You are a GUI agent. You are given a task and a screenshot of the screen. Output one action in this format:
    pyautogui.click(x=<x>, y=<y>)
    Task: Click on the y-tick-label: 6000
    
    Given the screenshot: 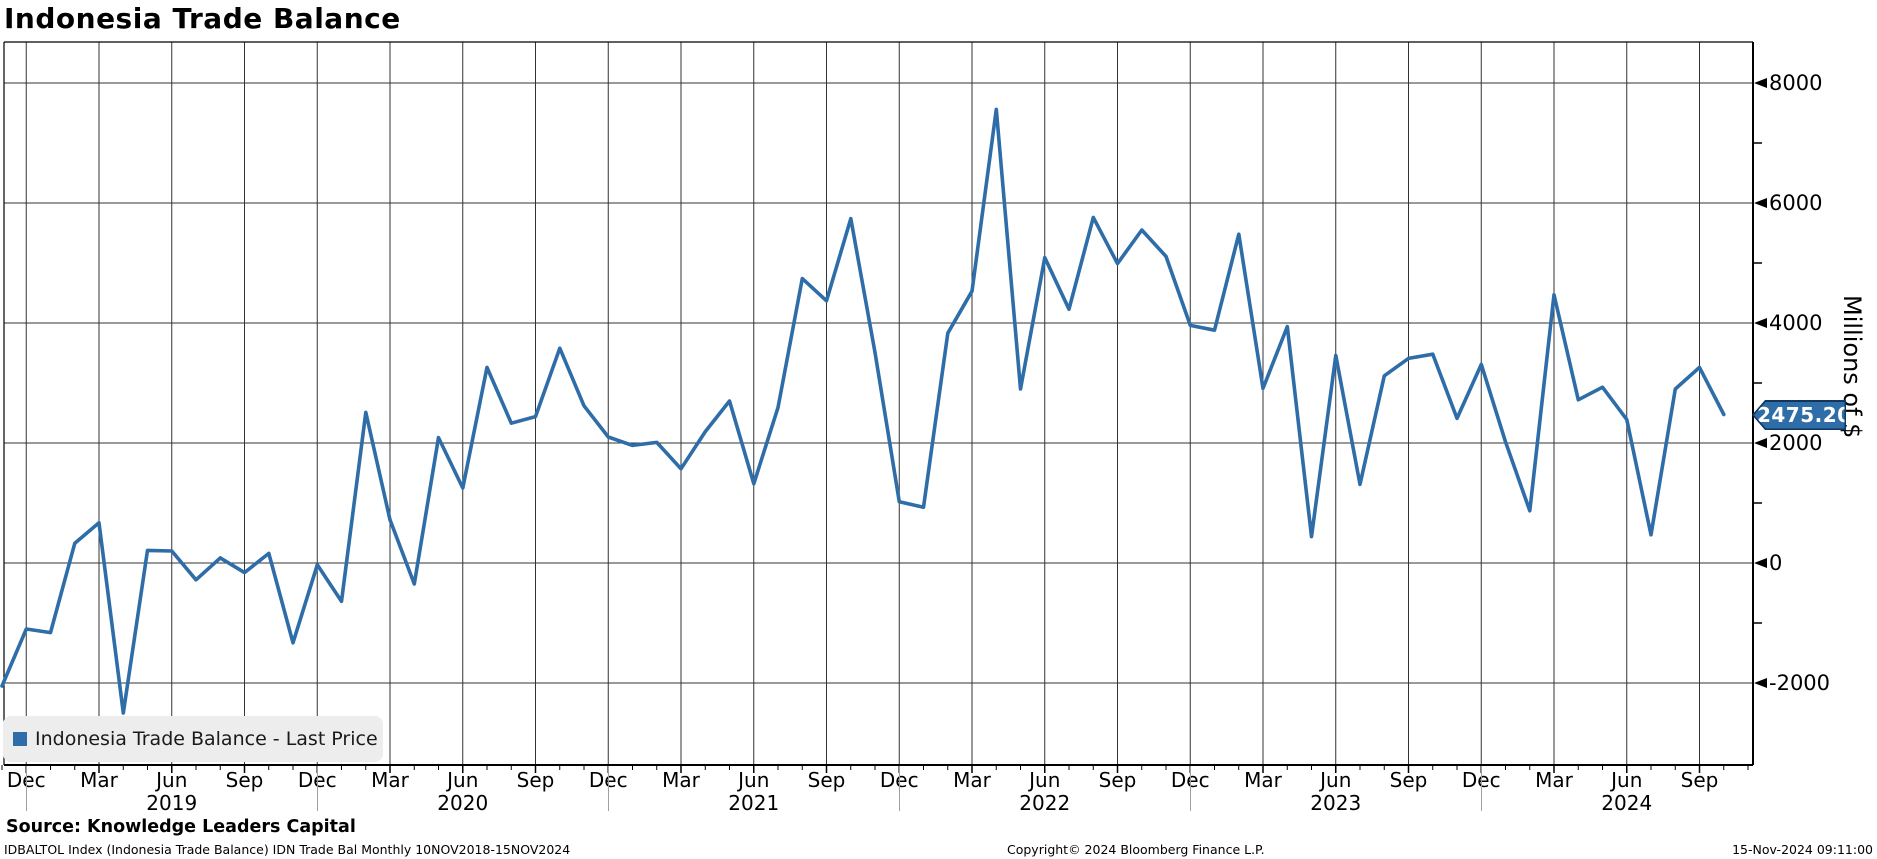 What is the action you would take?
    pyautogui.click(x=1796, y=203)
    